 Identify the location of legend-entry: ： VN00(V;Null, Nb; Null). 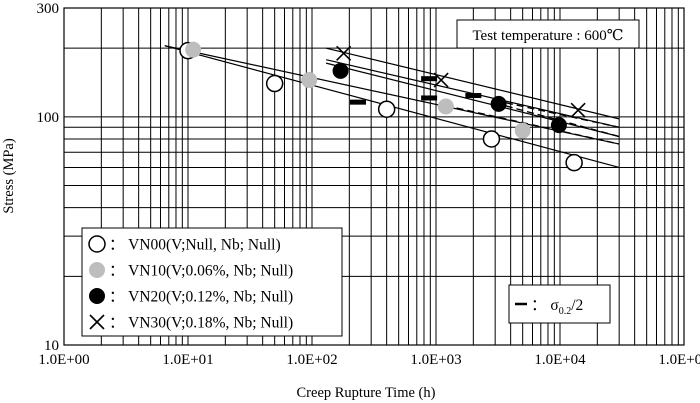
(195, 245).